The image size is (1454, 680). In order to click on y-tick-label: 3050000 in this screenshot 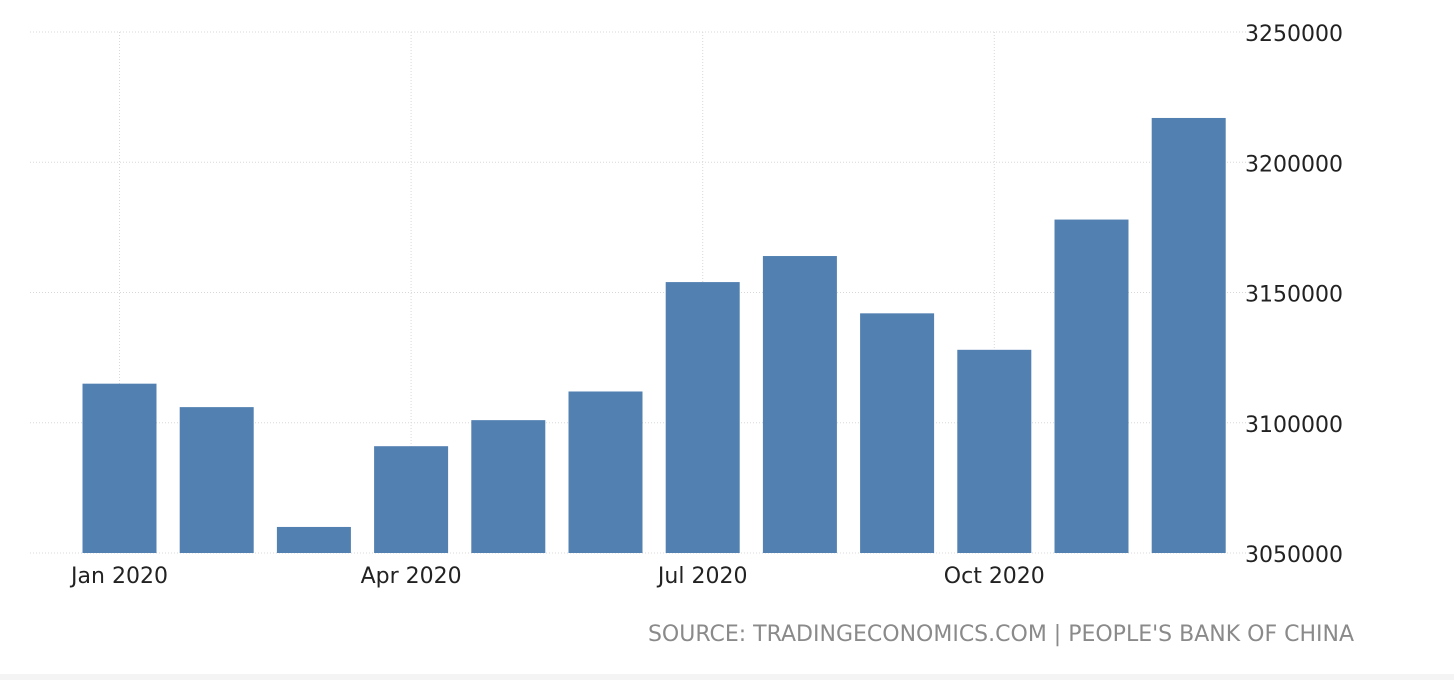, I will do `click(1294, 555)`.